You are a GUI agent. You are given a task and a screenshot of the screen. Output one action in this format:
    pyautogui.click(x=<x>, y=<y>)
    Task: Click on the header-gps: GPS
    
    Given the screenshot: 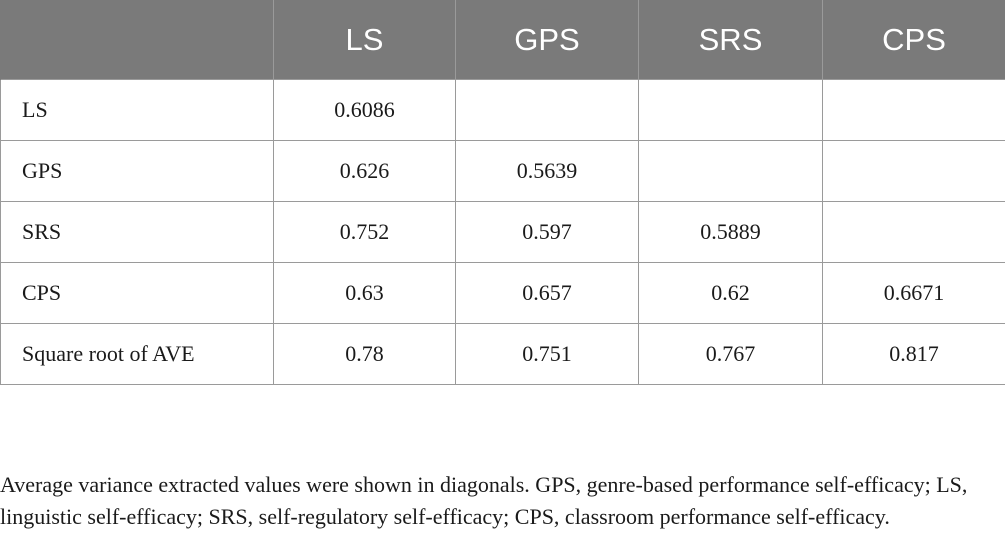 What is the action you would take?
    pyautogui.click(x=547, y=40)
    